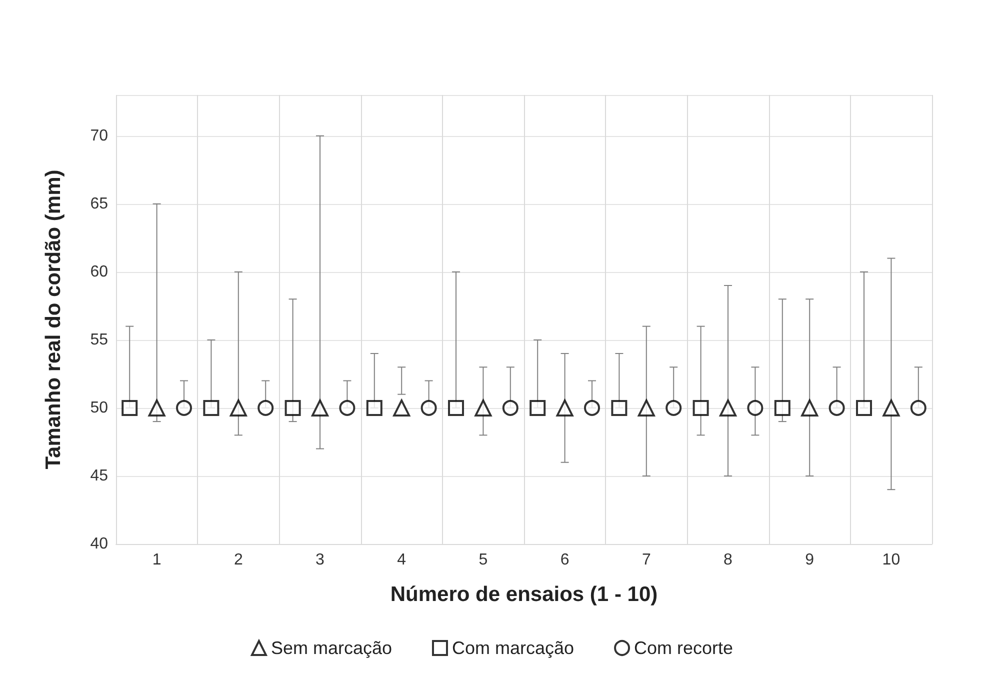 This screenshot has height=690, width=984. Describe the element at coordinates (99, 407) in the screenshot. I see `y-tick-label: 50` at that location.